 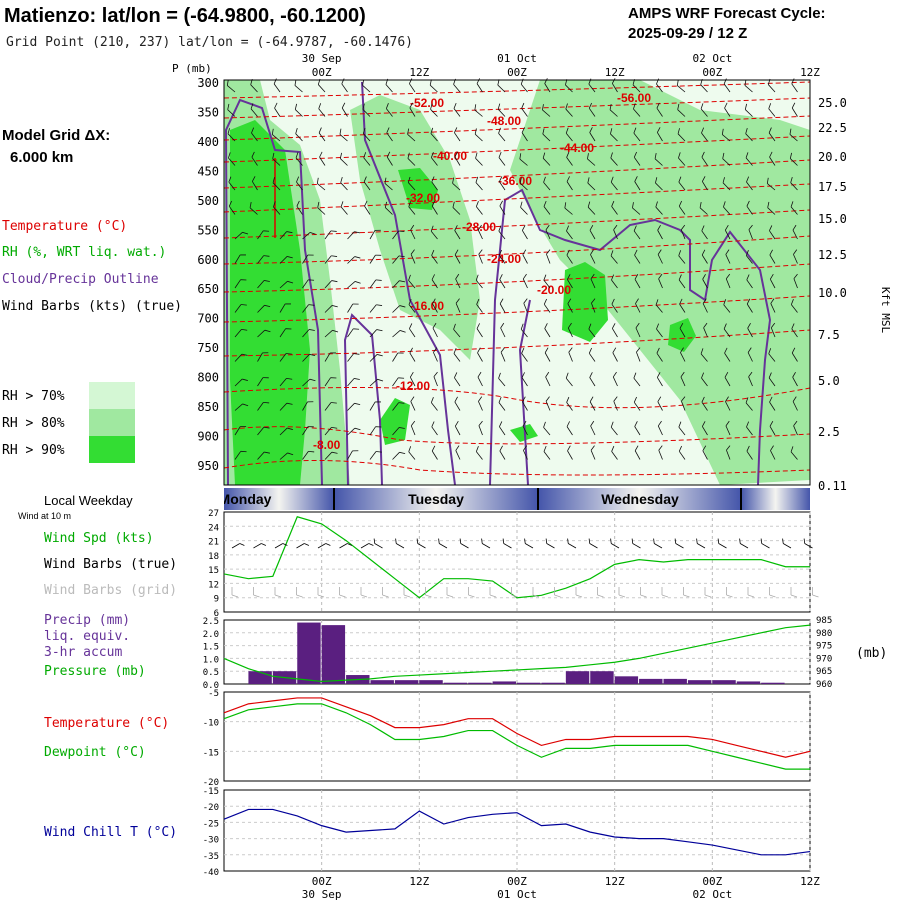 What do you see at coordinates (832, 255) in the screenshot?
I see `height-tick-5: 12.5` at bounding box center [832, 255].